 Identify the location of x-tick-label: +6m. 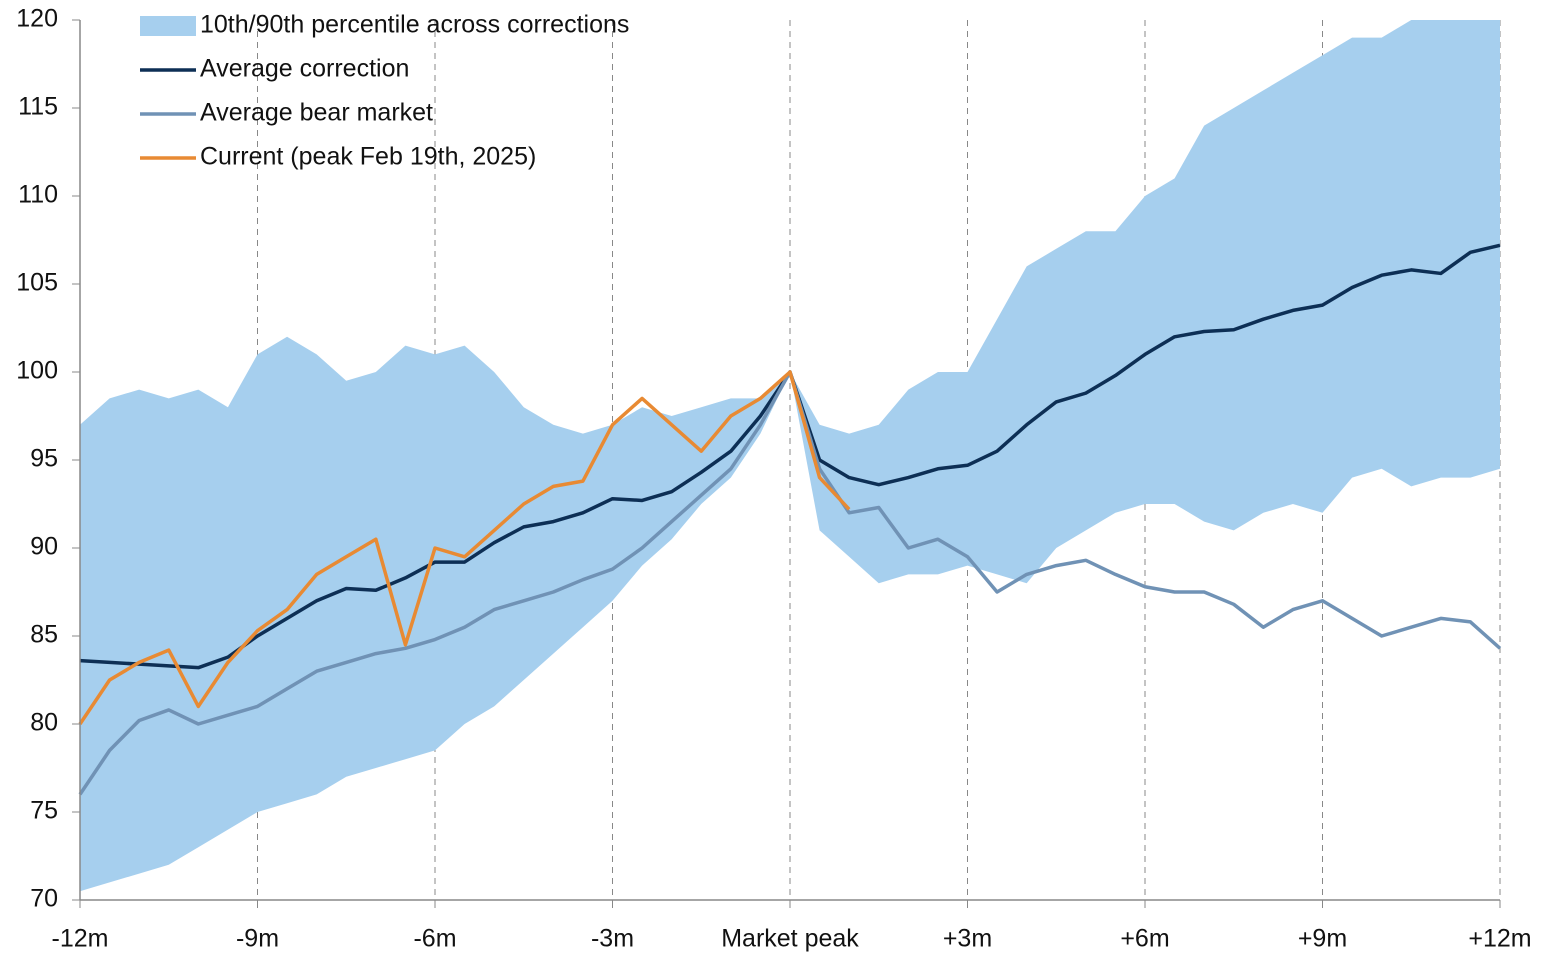
(1144, 939).